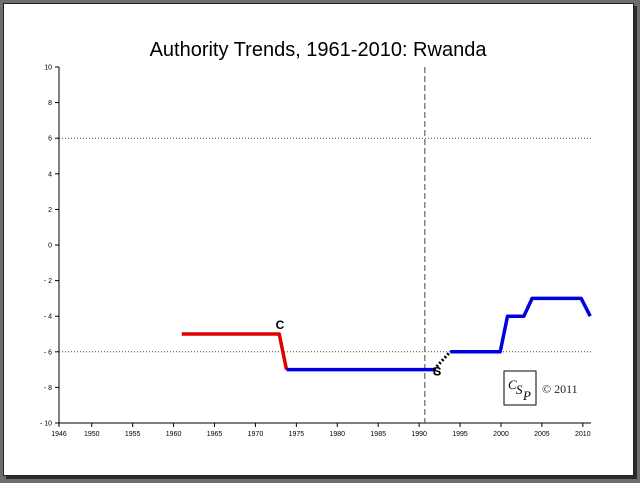  Describe the element at coordinates (337, 434) in the screenshot. I see `x-tick-label: 1980` at that location.